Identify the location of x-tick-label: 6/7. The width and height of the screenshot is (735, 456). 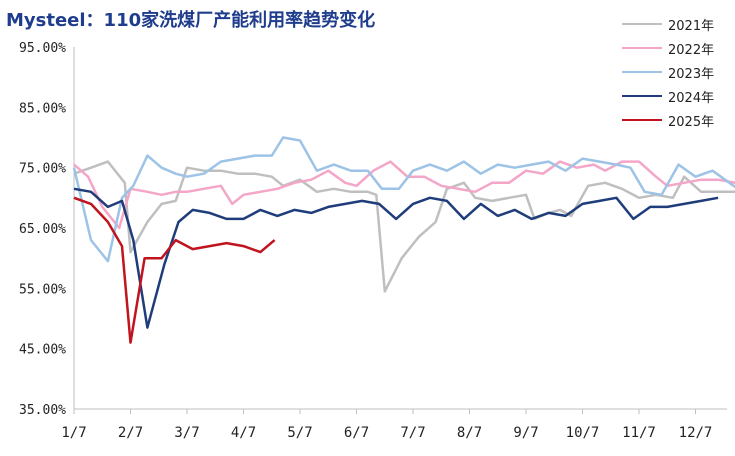
(356, 433).